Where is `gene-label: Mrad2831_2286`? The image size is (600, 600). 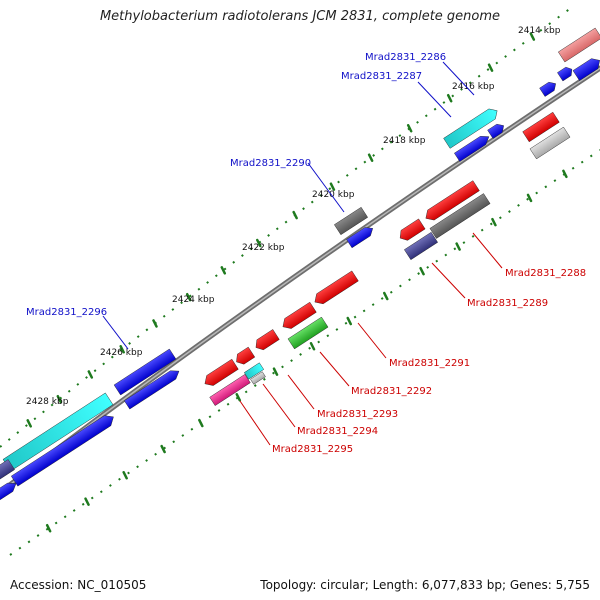 gene-label: Mrad2831_2286 is located at coordinates (405, 57).